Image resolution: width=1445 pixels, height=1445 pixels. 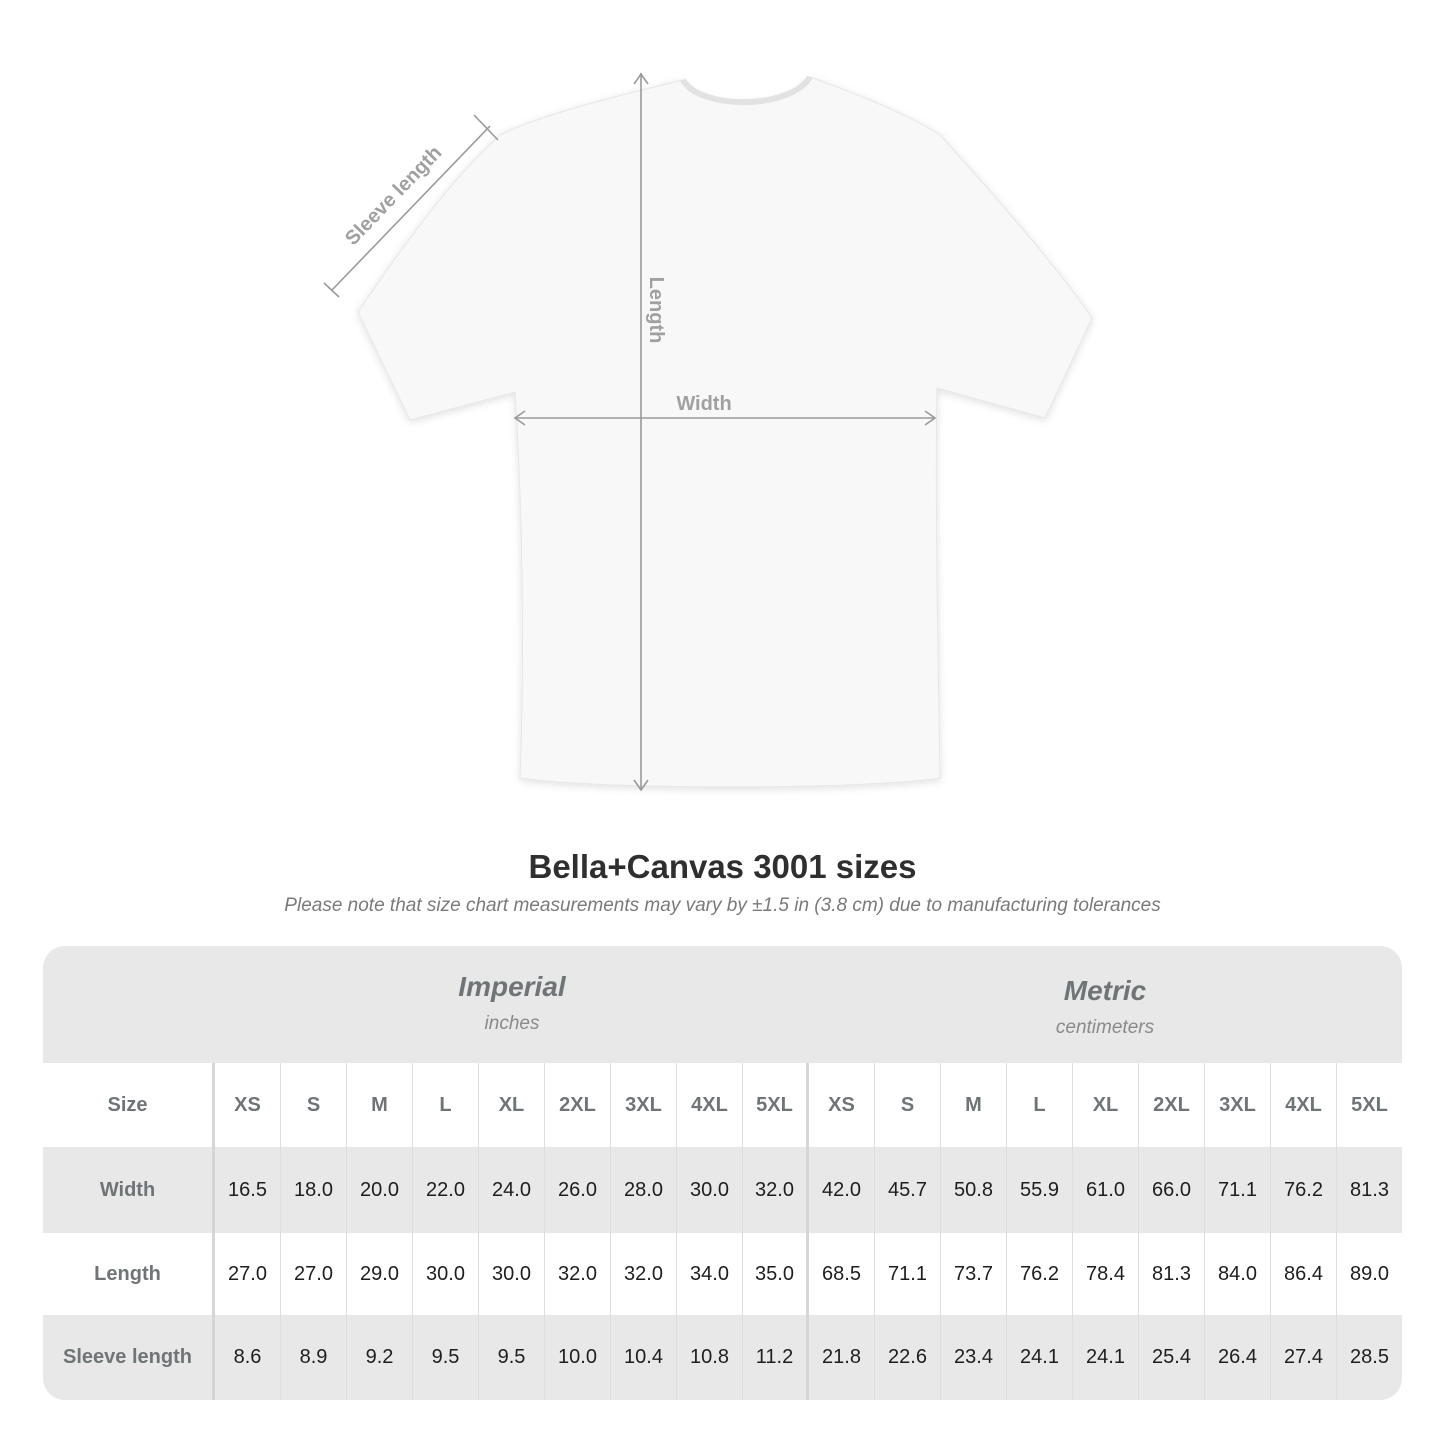 I want to click on size-imperial-header: XS, so click(x=248, y=1105).